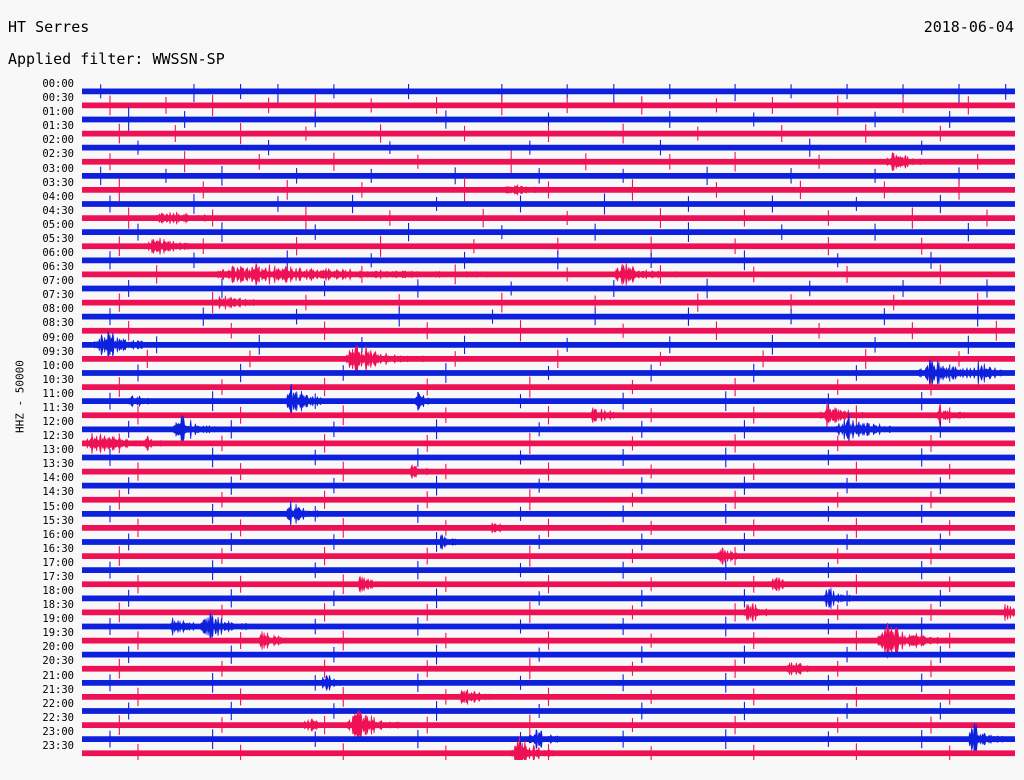 The height and width of the screenshot is (780, 1024). I want to click on time-tick-label: 22:00, so click(58, 703).